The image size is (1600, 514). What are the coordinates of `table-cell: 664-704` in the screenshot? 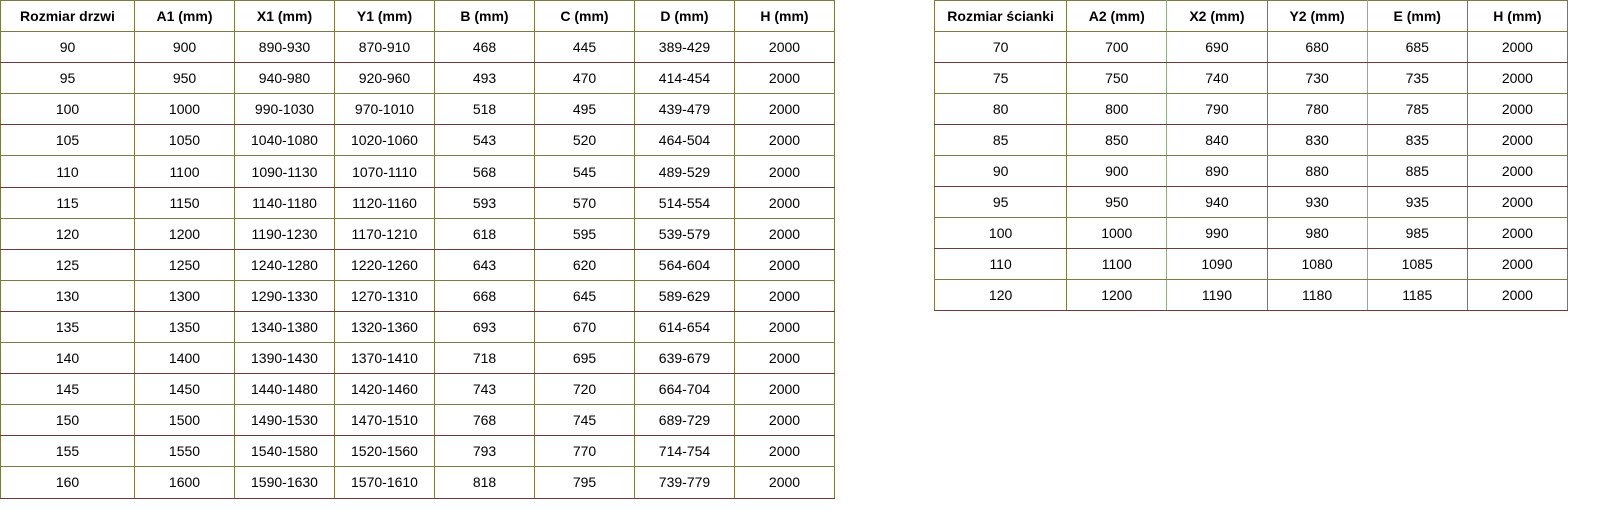 It's located at (684, 389).